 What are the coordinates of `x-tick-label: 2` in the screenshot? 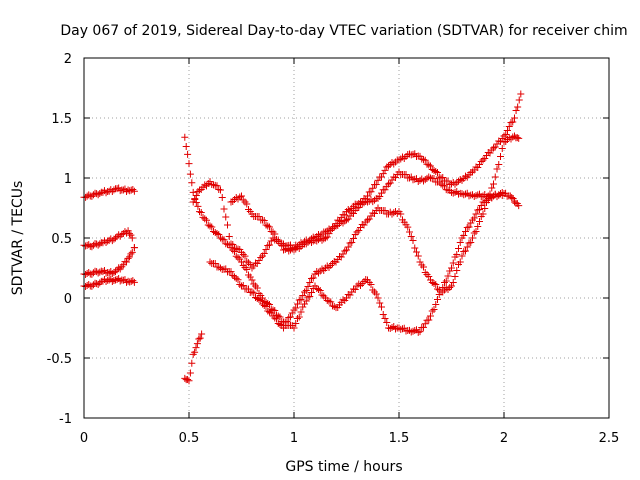 It's located at (504, 438).